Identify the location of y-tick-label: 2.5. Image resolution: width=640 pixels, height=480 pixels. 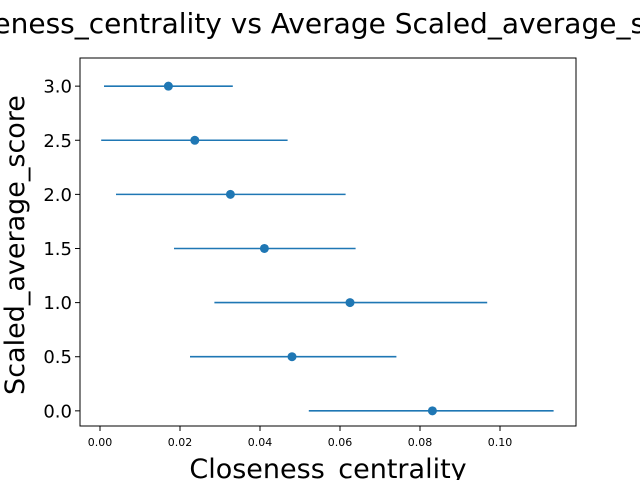
(57, 141).